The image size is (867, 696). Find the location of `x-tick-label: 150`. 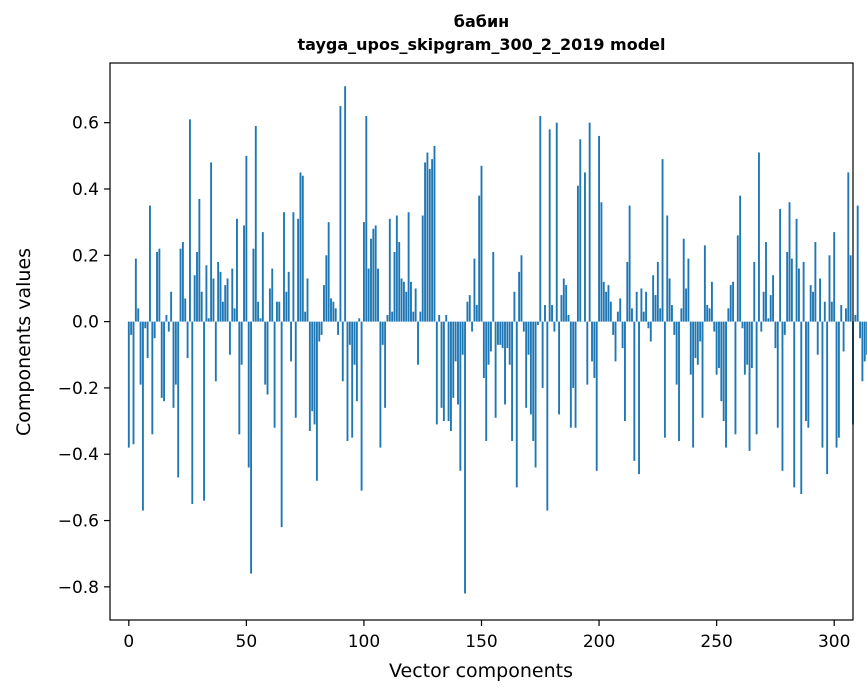

x-tick-label: 150 is located at coordinates (481, 642).